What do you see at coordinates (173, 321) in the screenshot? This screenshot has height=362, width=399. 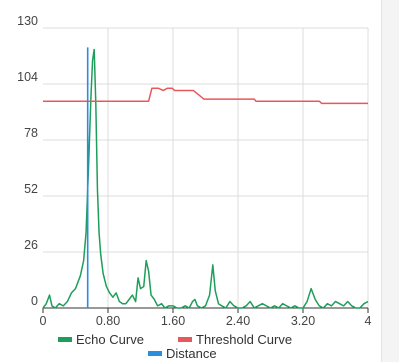 I see `x-tick-label: 1.60` at bounding box center [173, 321].